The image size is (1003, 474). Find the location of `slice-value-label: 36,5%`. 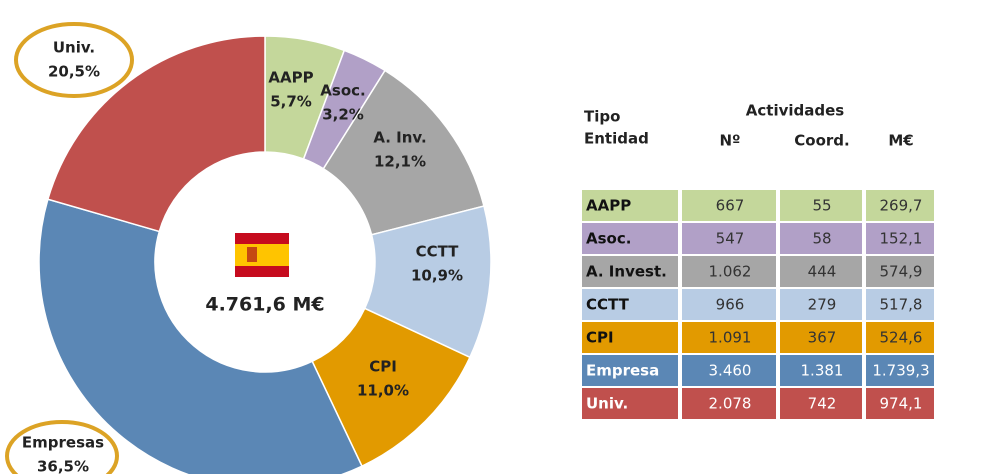

slice-value-label: 36,5% is located at coordinates (63, 466).